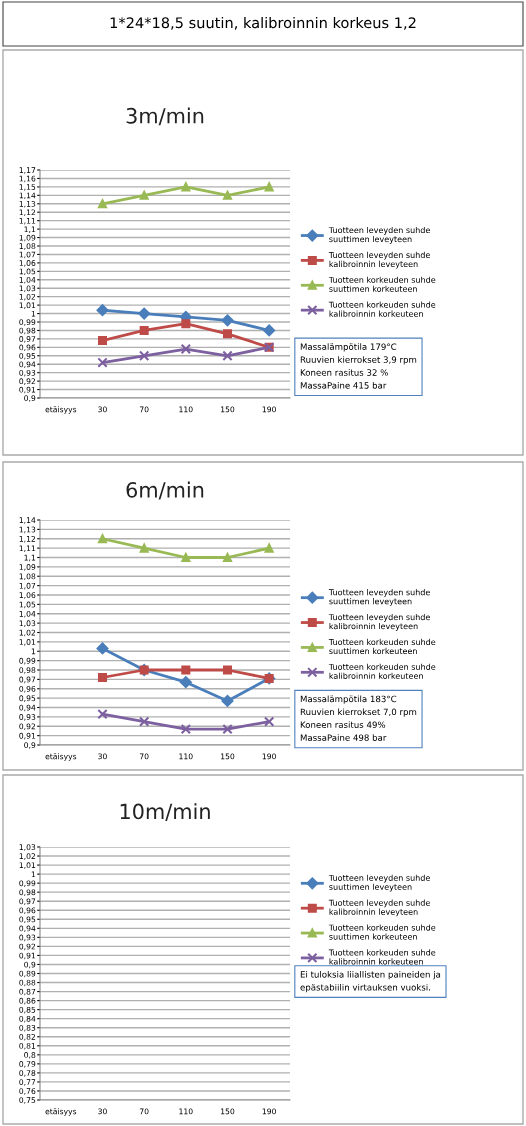 Image resolution: width=526 pixels, height=1126 pixels. I want to click on chart-title: 10m/min, so click(165, 812).